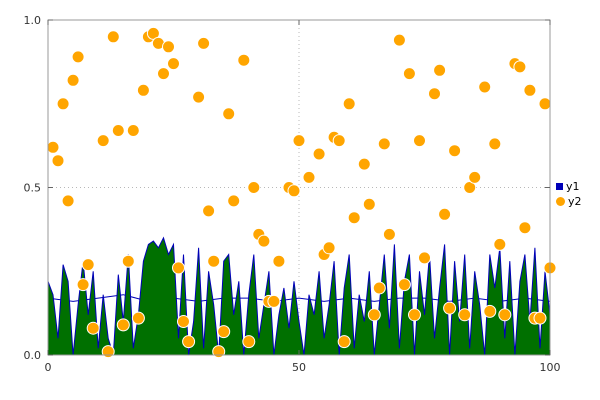 The image size is (600, 400). Describe the element at coordinates (569, 194) in the screenshot. I see `legend: y1 y2` at that location.